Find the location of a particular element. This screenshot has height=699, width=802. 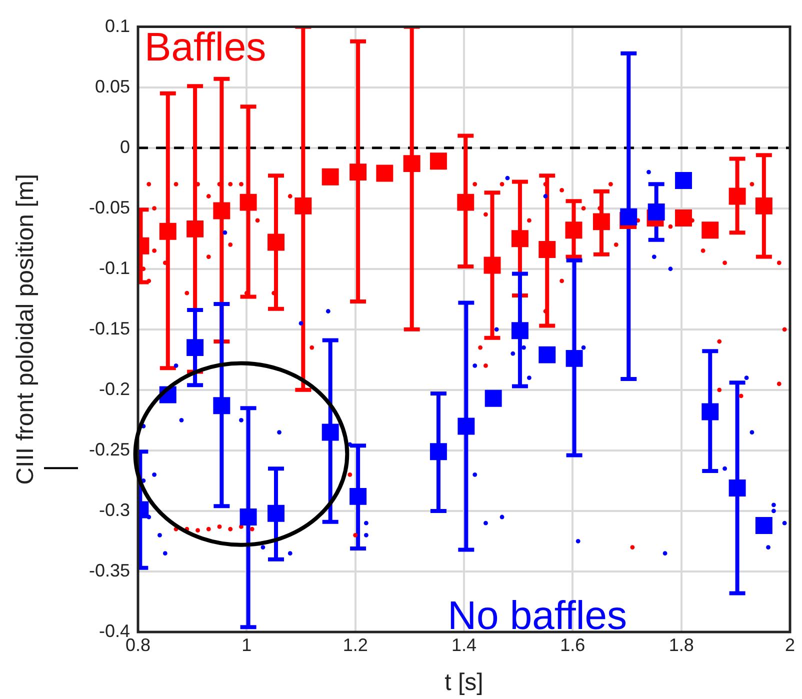

y-tick-label: 0.1 is located at coordinates (117, 26).